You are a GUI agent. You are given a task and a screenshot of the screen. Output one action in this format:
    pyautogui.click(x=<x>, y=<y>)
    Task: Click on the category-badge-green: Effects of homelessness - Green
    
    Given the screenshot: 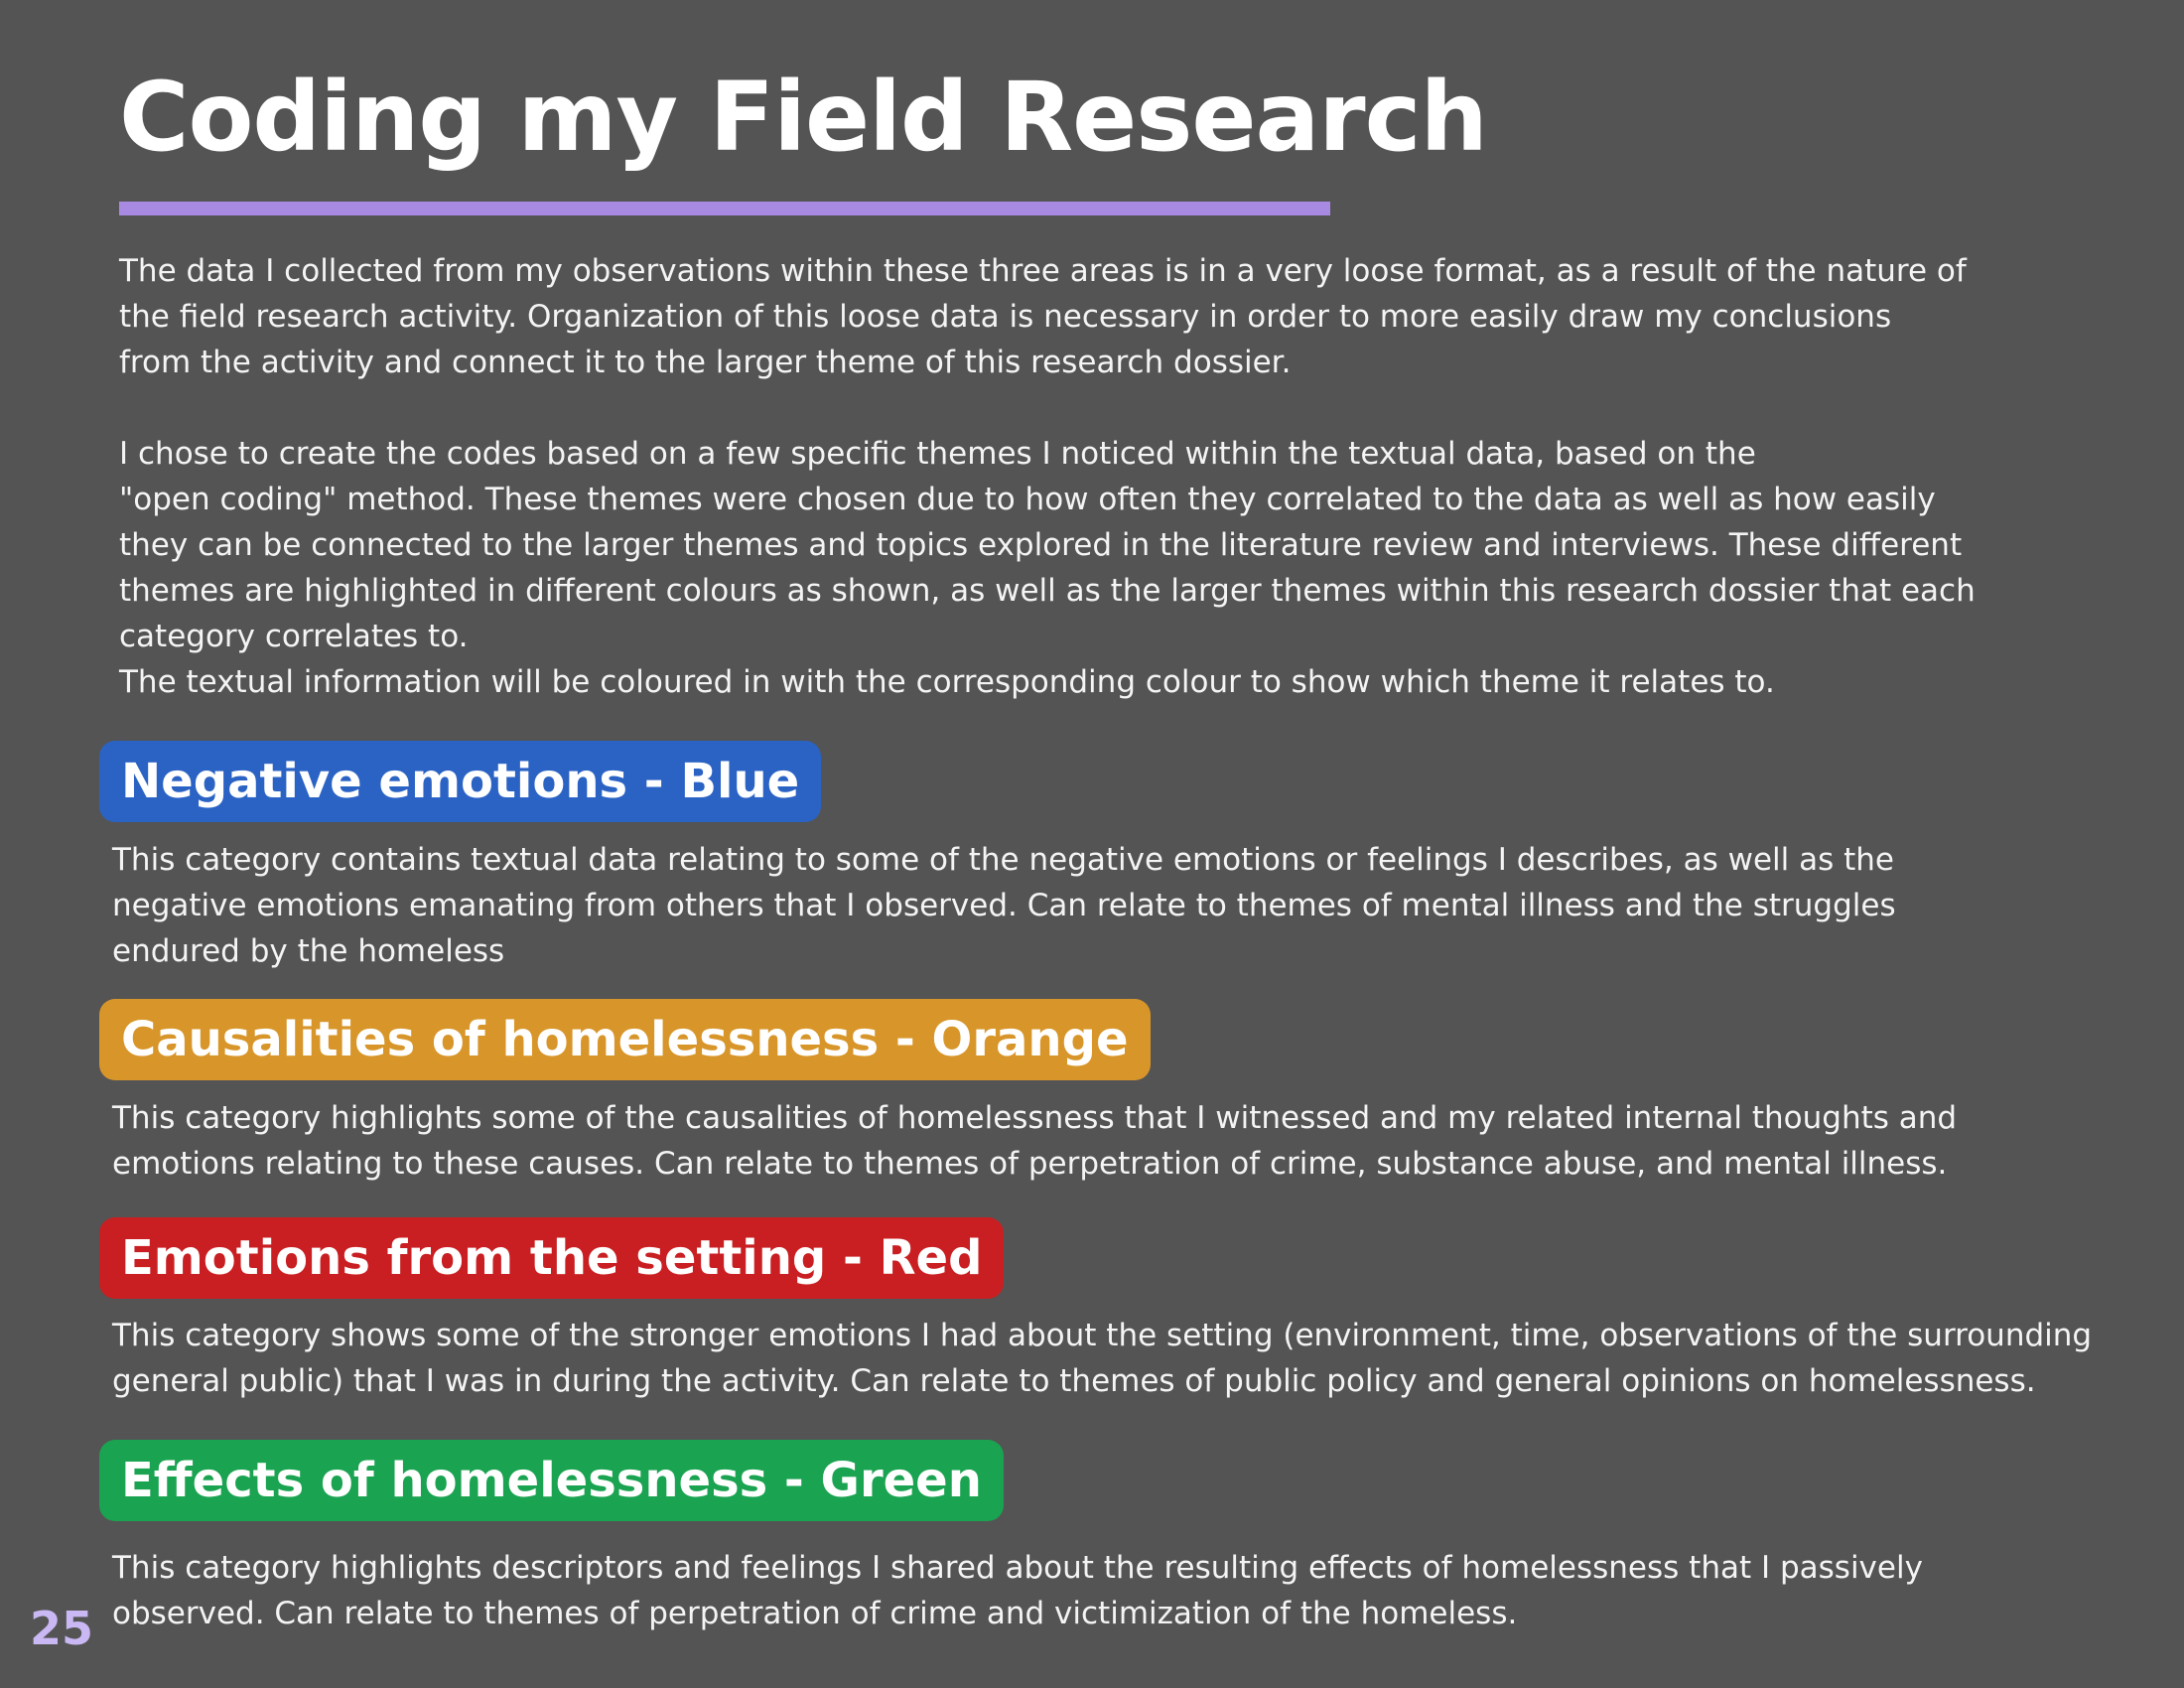 What is the action you would take?
    pyautogui.click(x=551, y=1480)
    